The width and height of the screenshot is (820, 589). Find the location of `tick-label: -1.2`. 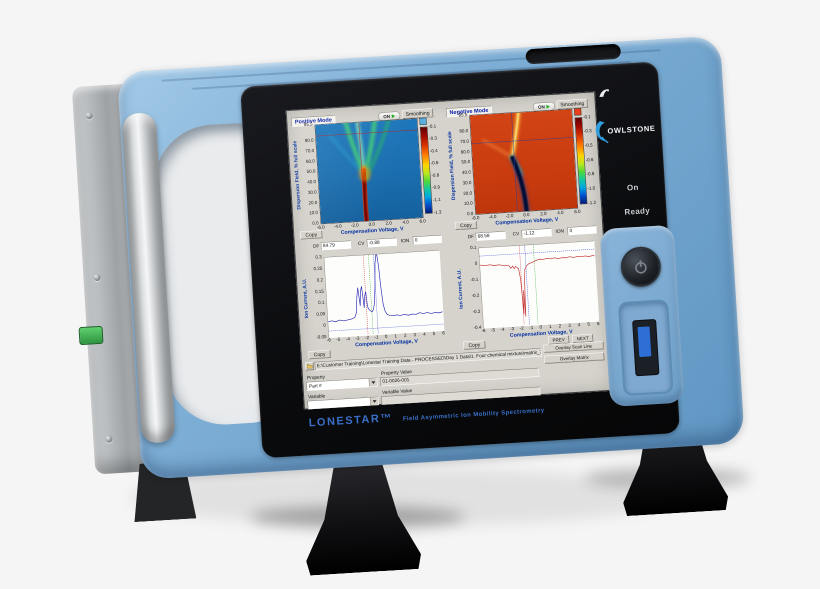

tick-label: -1.2 is located at coordinates (592, 202).